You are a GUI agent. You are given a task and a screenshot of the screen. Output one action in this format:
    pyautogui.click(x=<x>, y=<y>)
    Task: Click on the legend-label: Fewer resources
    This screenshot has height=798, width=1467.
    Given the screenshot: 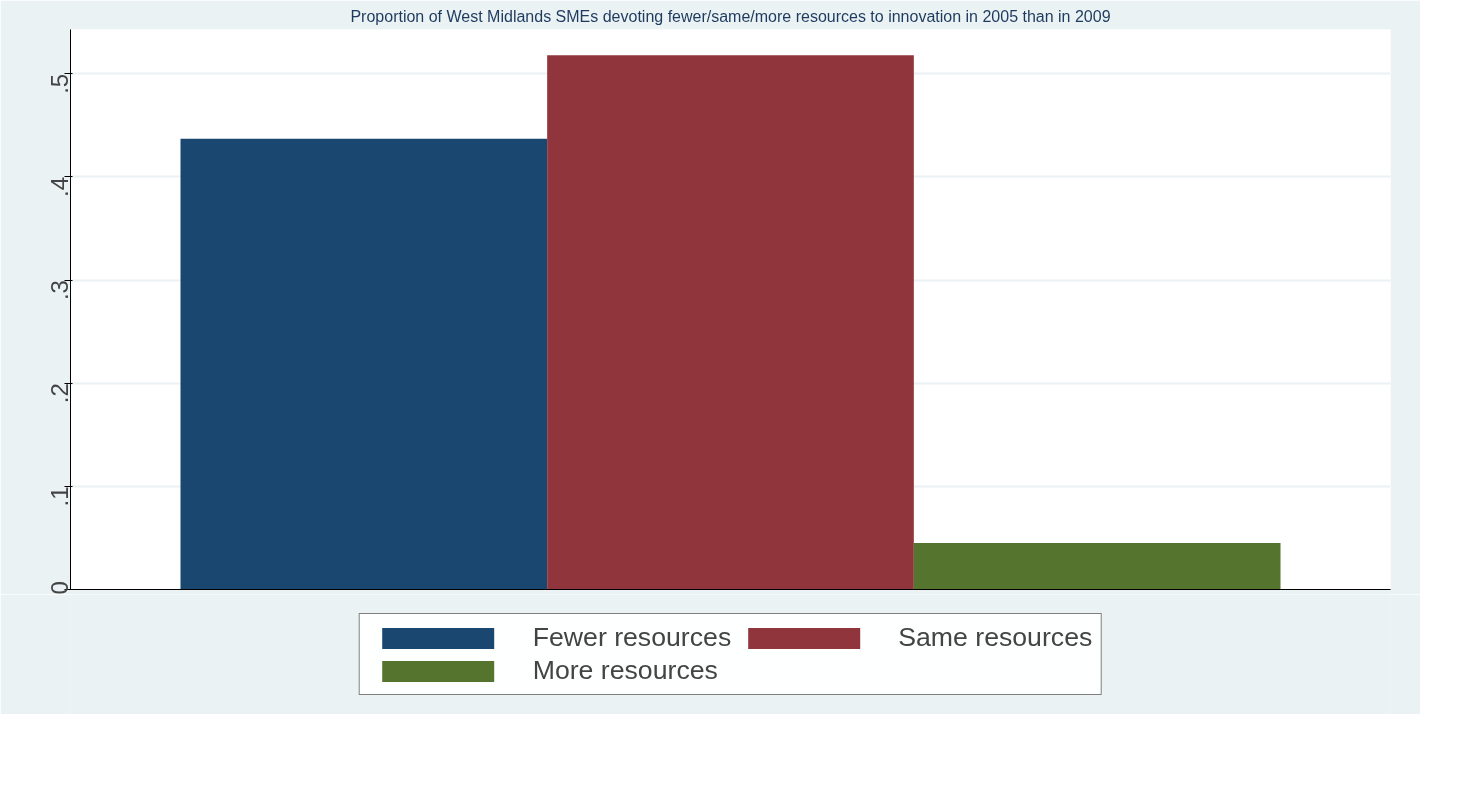 What is the action you would take?
    pyautogui.click(x=632, y=637)
    